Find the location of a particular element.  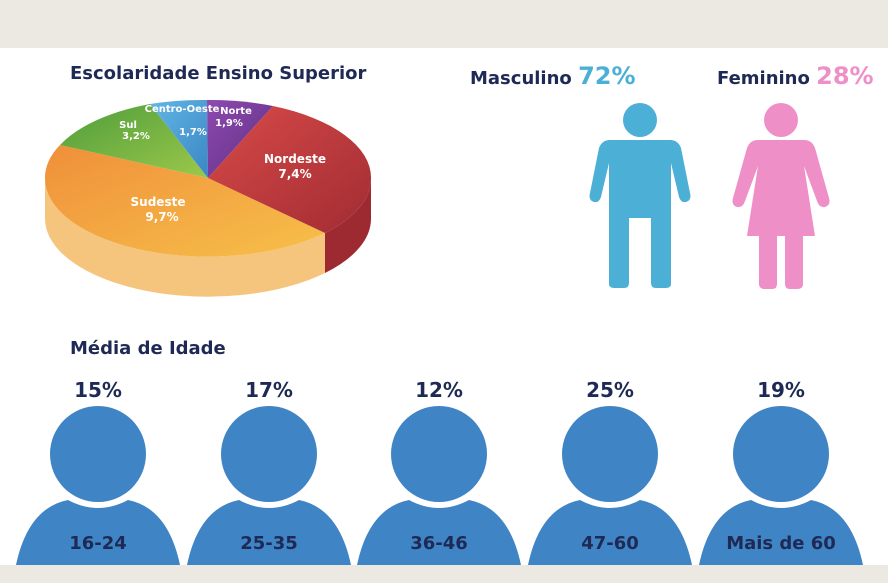

pie-value-nordeste: 7,4% is located at coordinates (294, 174).